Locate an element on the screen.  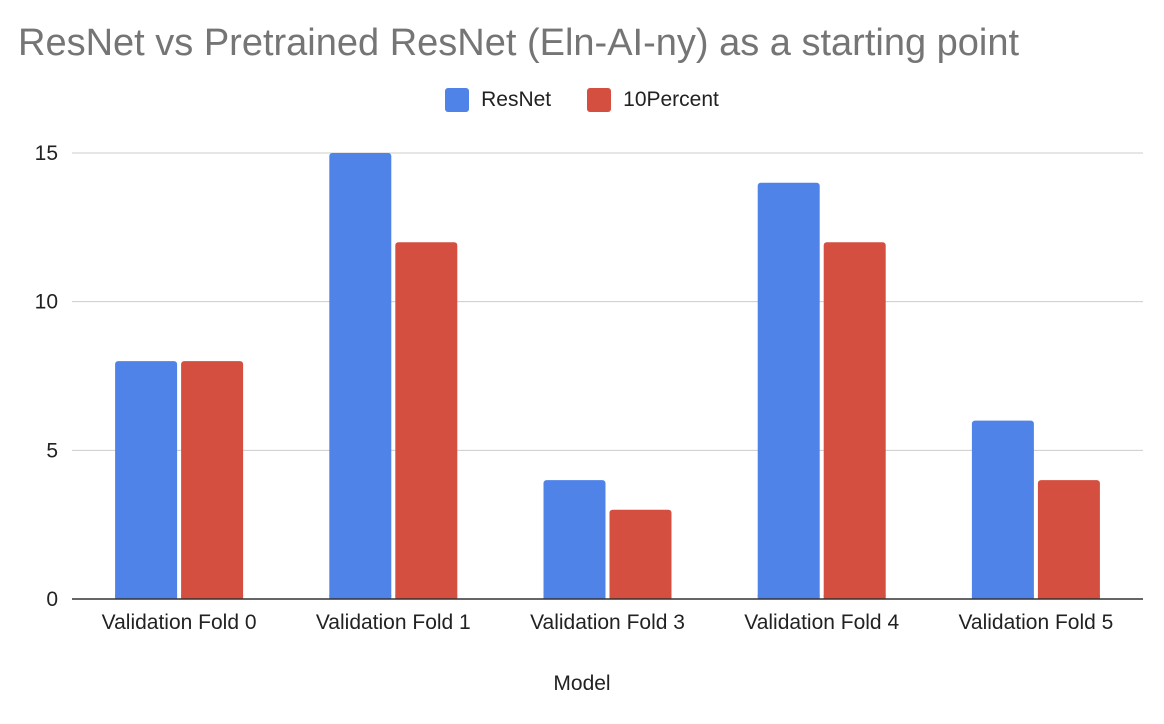
legend-label-resnet: ResNet is located at coordinates (516, 99).